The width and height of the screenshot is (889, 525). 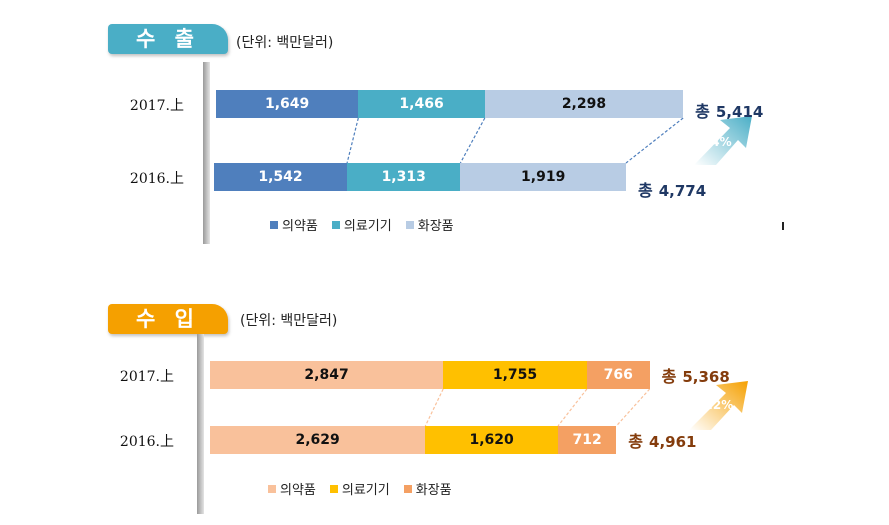 I want to click on total-value: 5,368, so click(x=706, y=377).